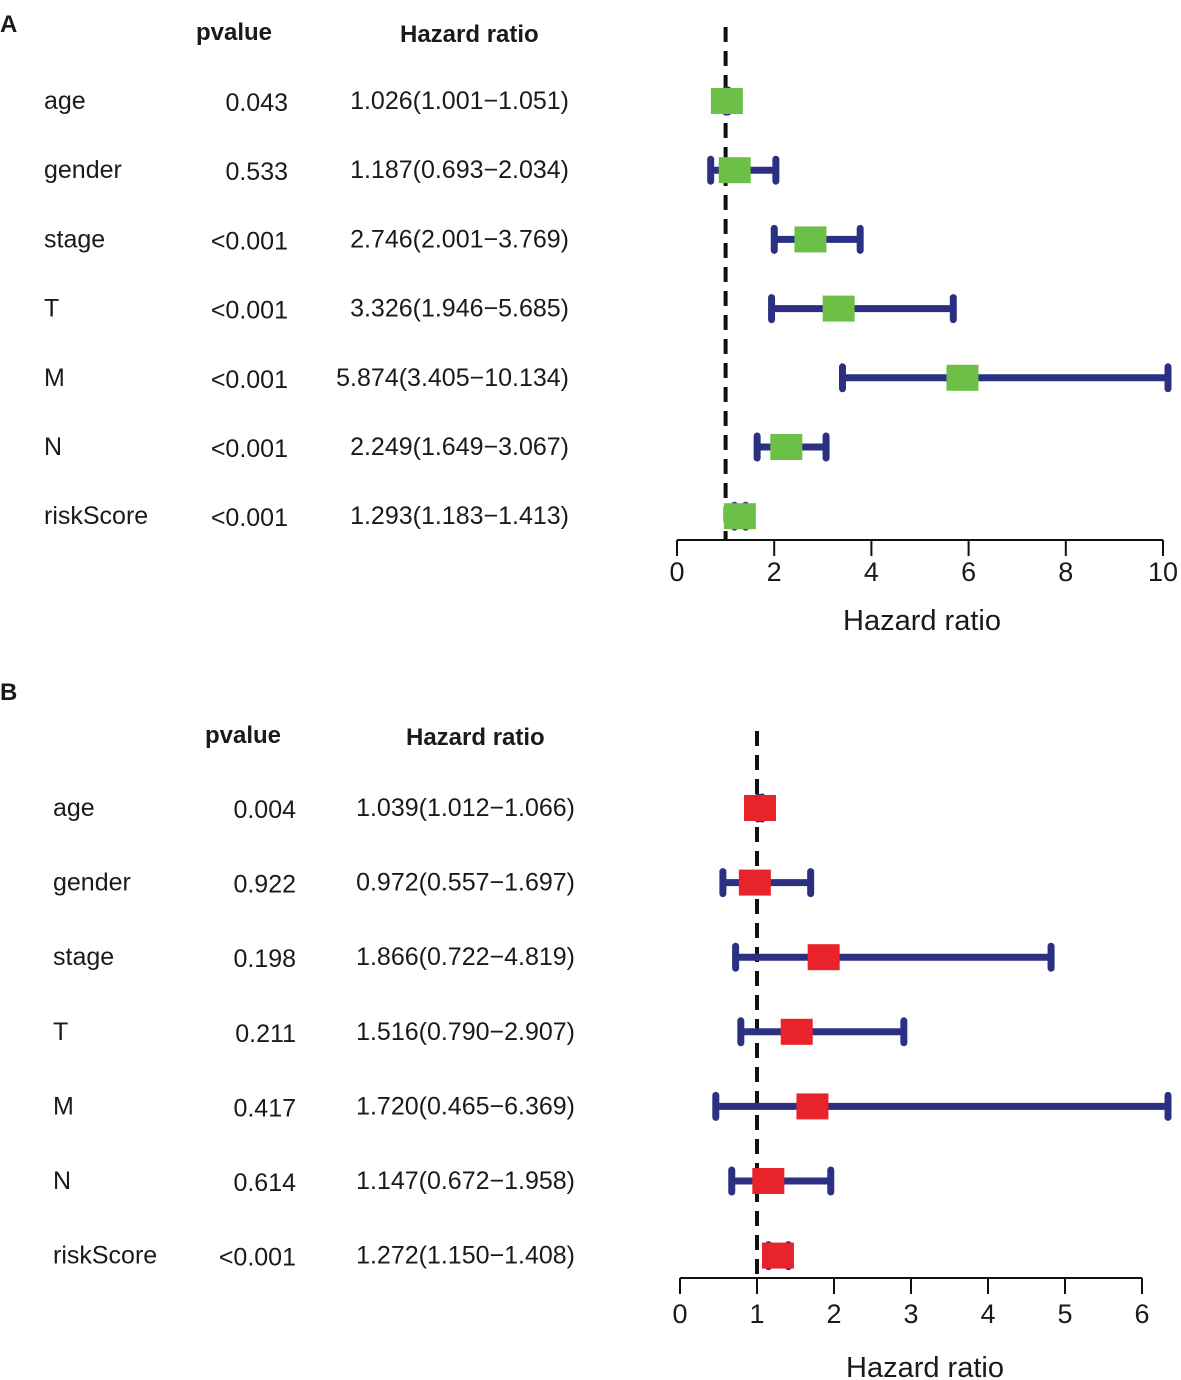 This screenshot has height=1380, width=1181. I want to click on panel-b-row-hr-text: 1.147(0.672−1.958), so click(465, 1181).